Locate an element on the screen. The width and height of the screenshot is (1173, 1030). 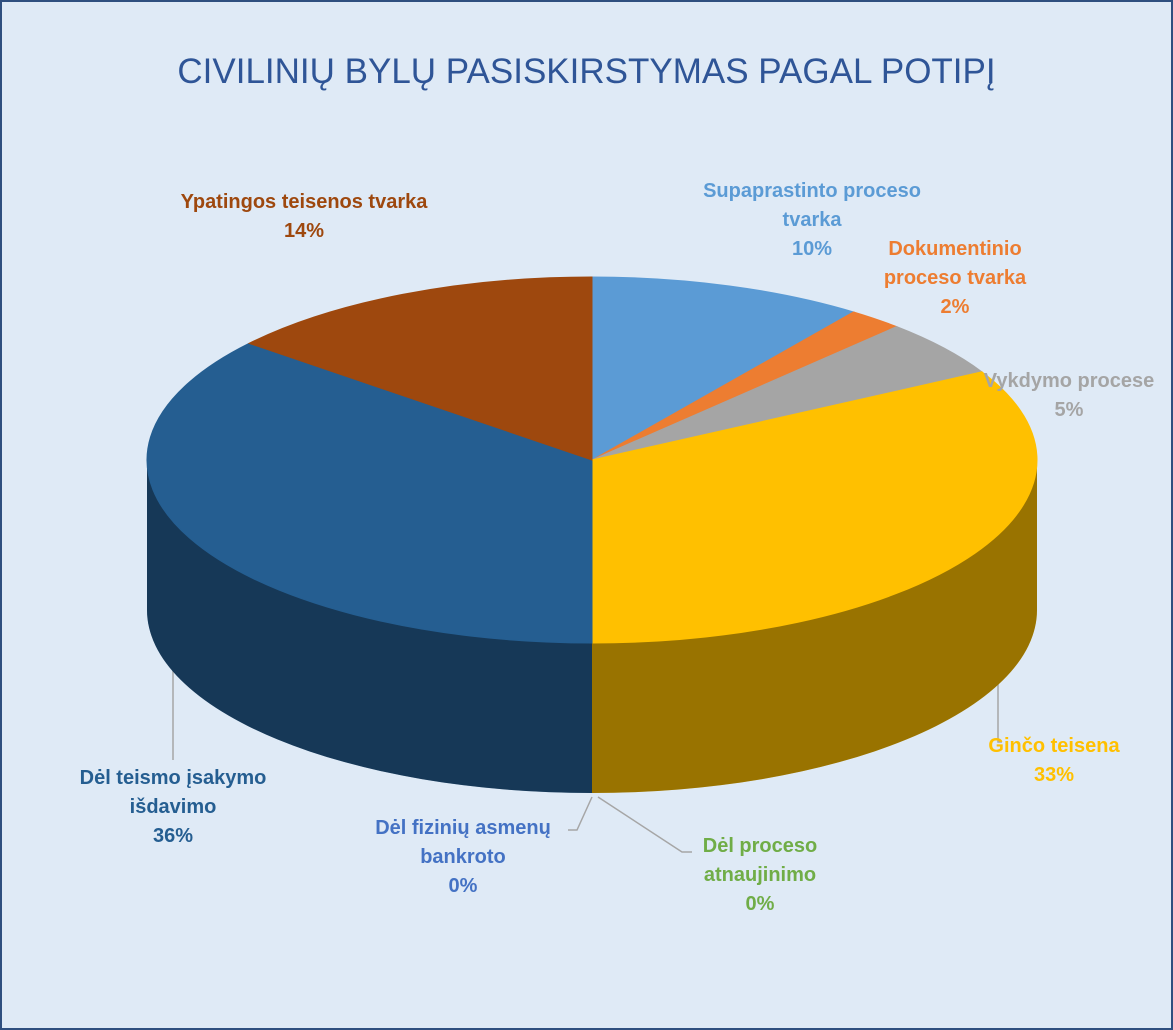
data-label: Ypatingos teisenos tvarka 14% is located at coordinates (304, 217).